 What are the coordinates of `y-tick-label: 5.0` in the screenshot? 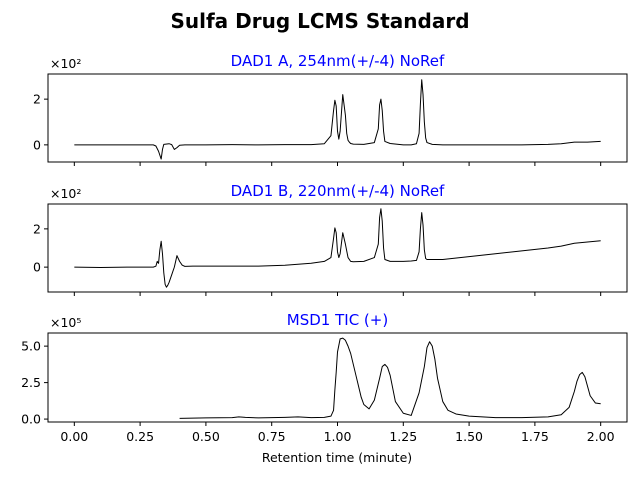 It's located at (31, 346).